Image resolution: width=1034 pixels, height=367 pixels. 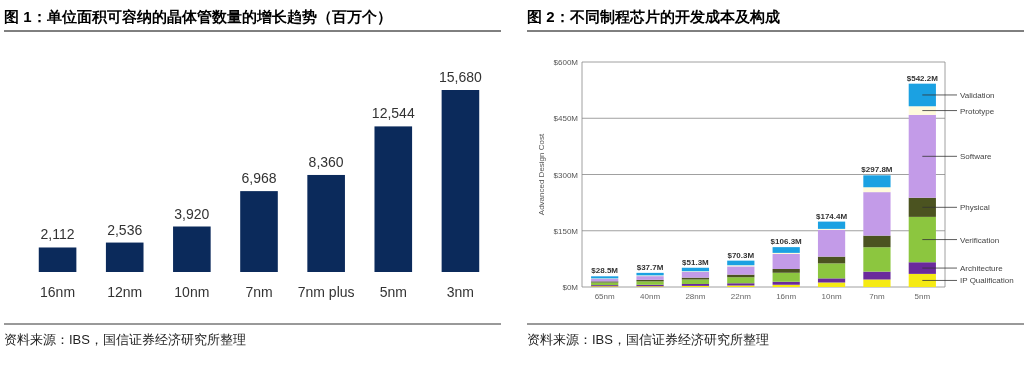 What do you see at coordinates (326, 161) in the screenshot?
I see `data-label: 8,360` at bounding box center [326, 161].